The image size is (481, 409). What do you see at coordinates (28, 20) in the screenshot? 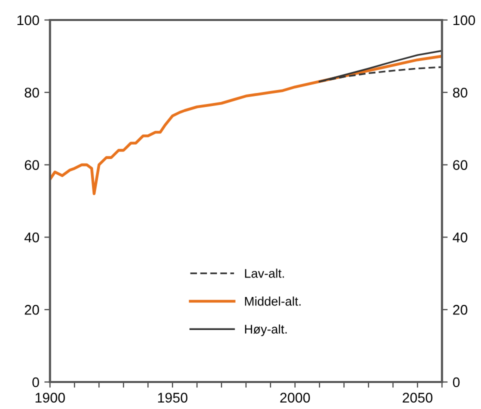
I see `y-tick-label: 100` at bounding box center [28, 20].